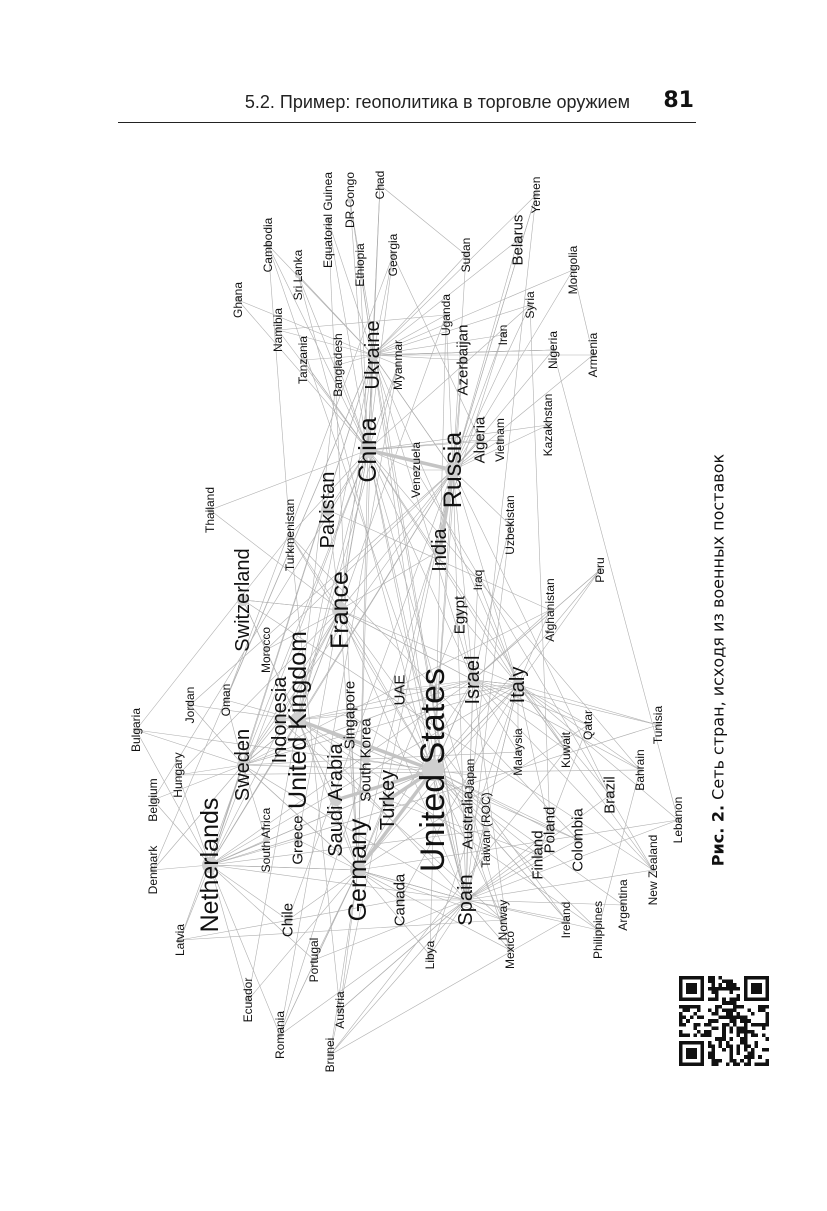 The width and height of the screenshot is (827, 1211). What do you see at coordinates (366, 760) in the screenshot?
I see `node-label-kr: South Korea` at bounding box center [366, 760].